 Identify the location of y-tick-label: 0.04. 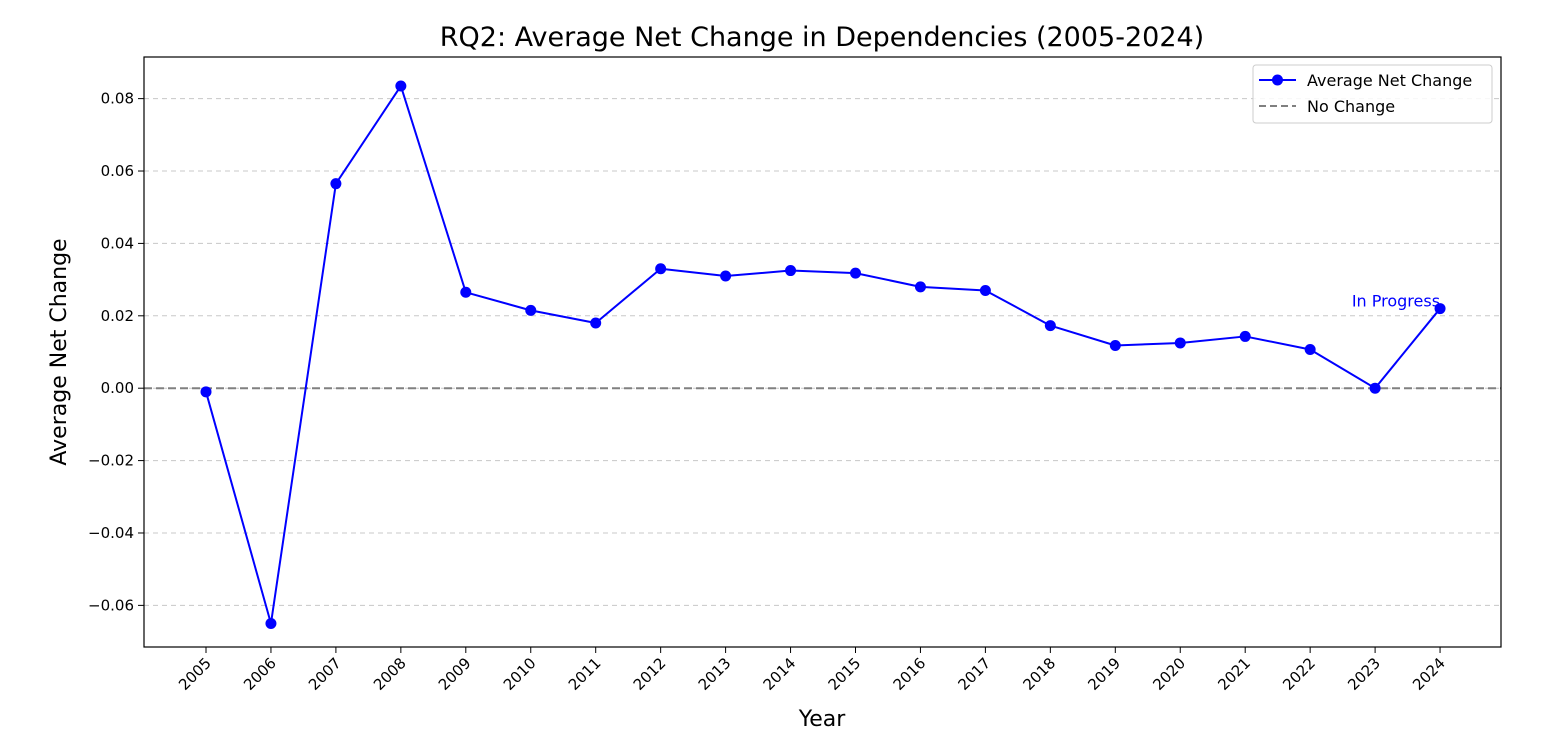
(117, 243).